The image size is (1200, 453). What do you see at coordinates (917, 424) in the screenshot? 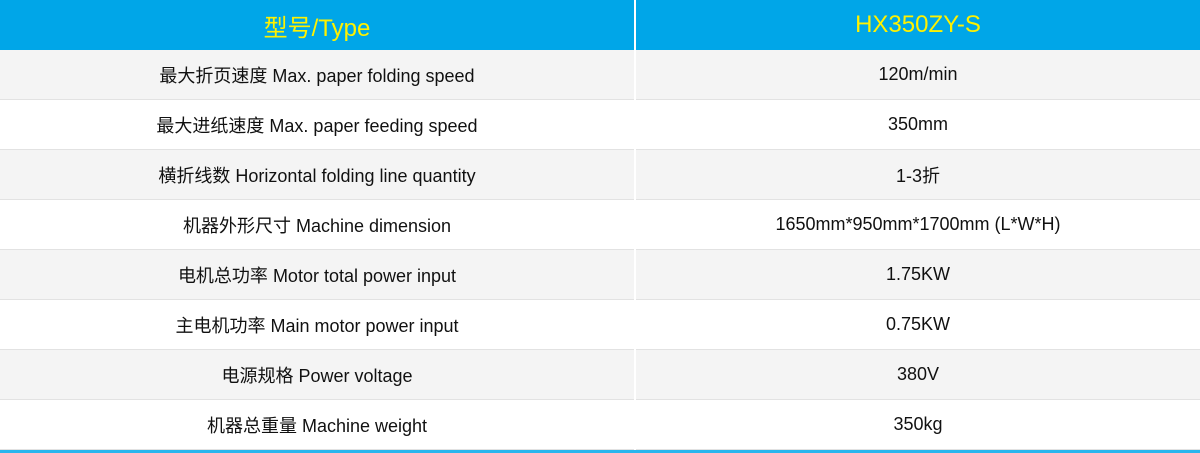
I see `spec-value: 350kg` at bounding box center [917, 424].